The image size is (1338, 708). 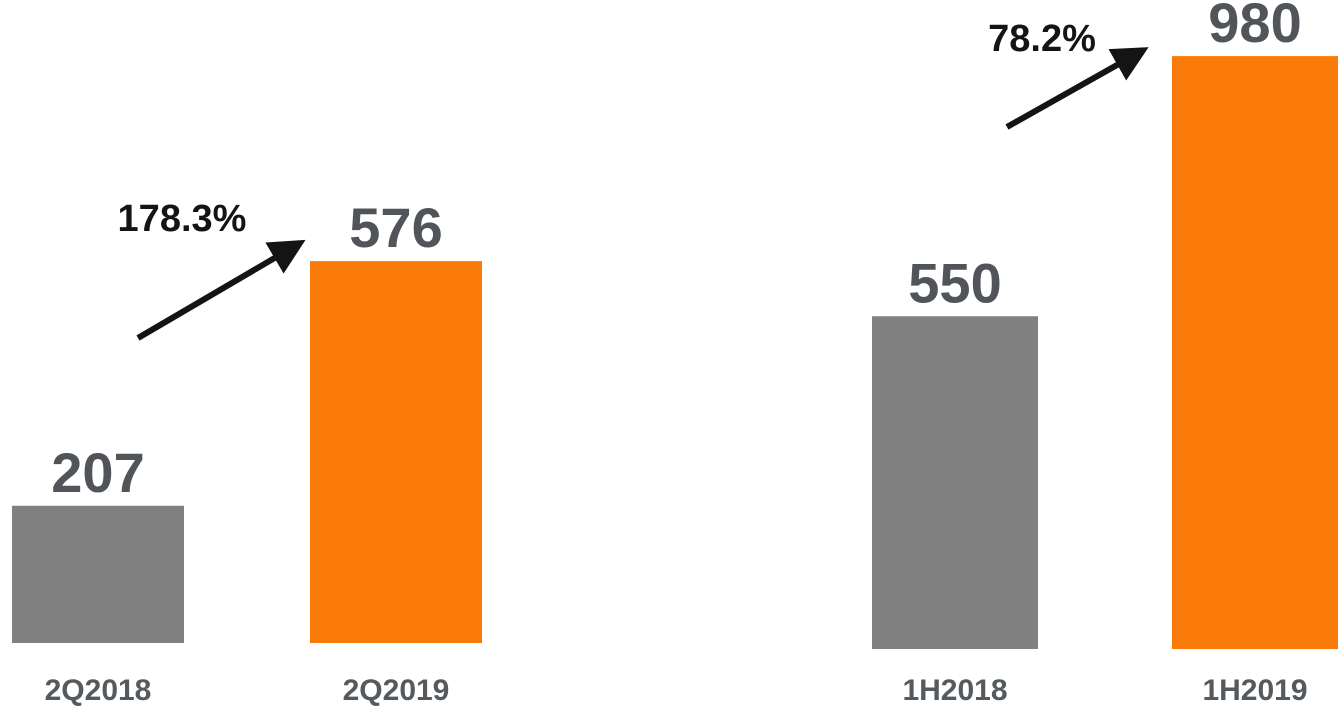 What do you see at coordinates (395, 227) in the screenshot?
I see `value-label: 576` at bounding box center [395, 227].